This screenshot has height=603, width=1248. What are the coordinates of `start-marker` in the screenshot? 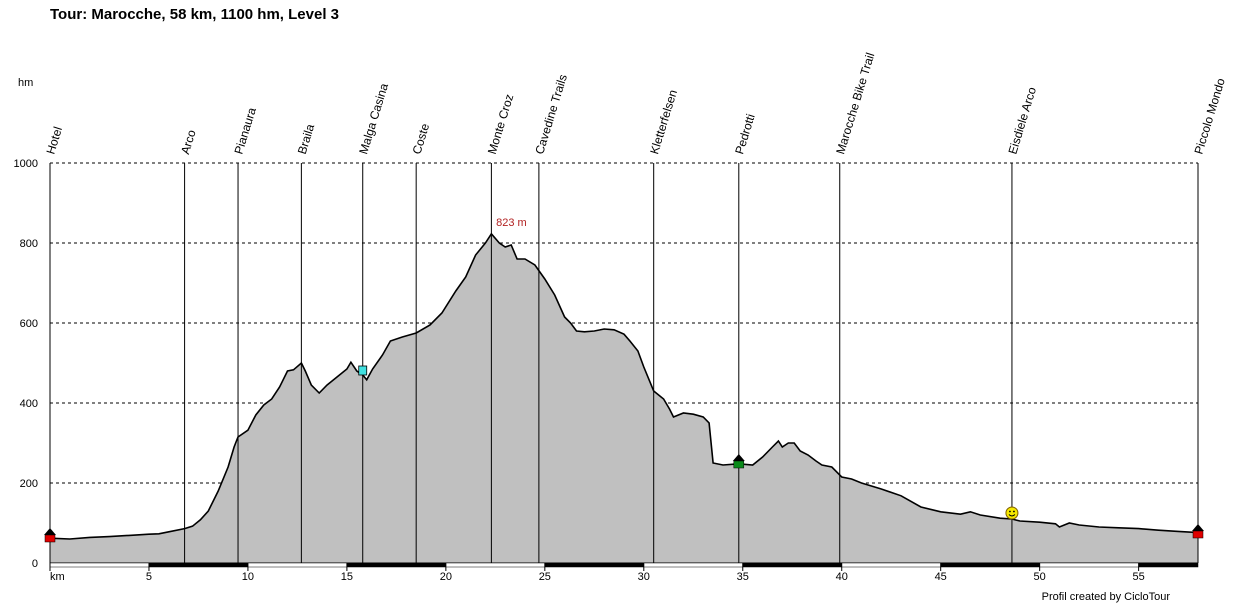 It's located at (50, 535).